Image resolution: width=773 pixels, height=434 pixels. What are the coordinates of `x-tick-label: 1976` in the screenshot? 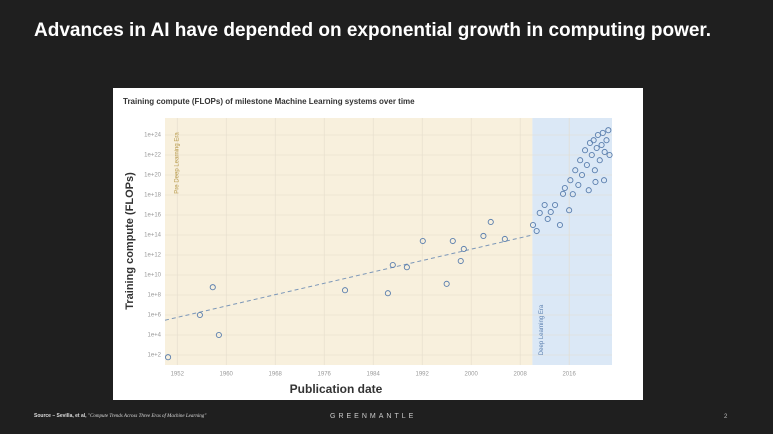 It's located at (325, 375).